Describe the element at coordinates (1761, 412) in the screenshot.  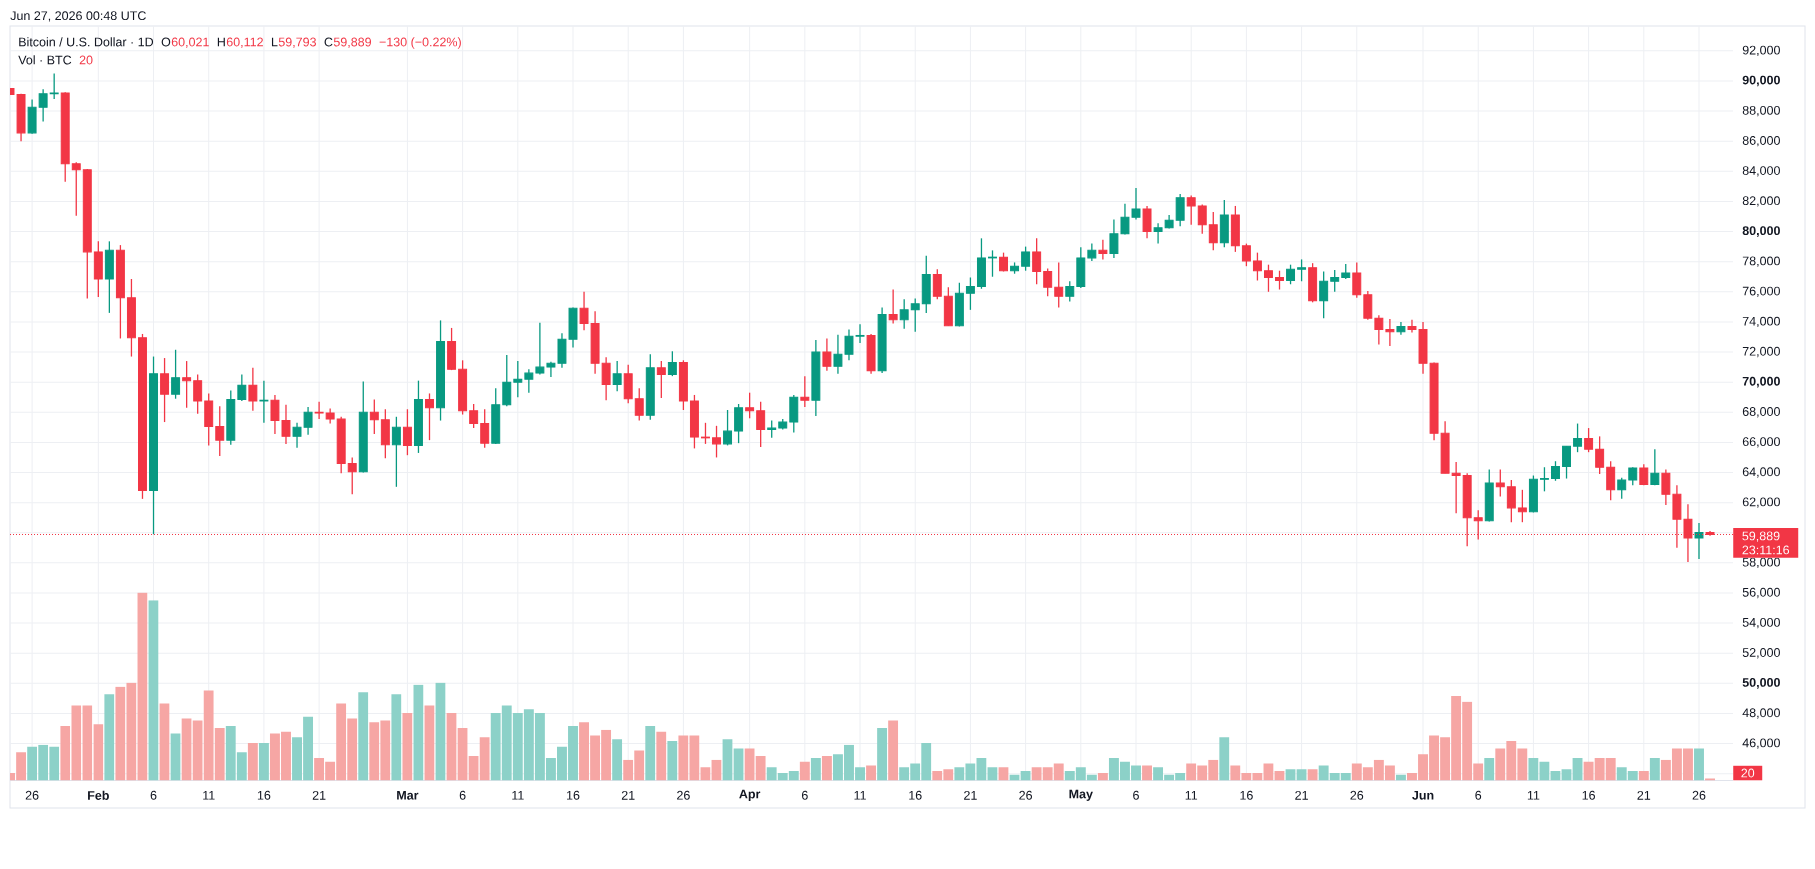
I see `y-tick-label: 68,000` at that location.